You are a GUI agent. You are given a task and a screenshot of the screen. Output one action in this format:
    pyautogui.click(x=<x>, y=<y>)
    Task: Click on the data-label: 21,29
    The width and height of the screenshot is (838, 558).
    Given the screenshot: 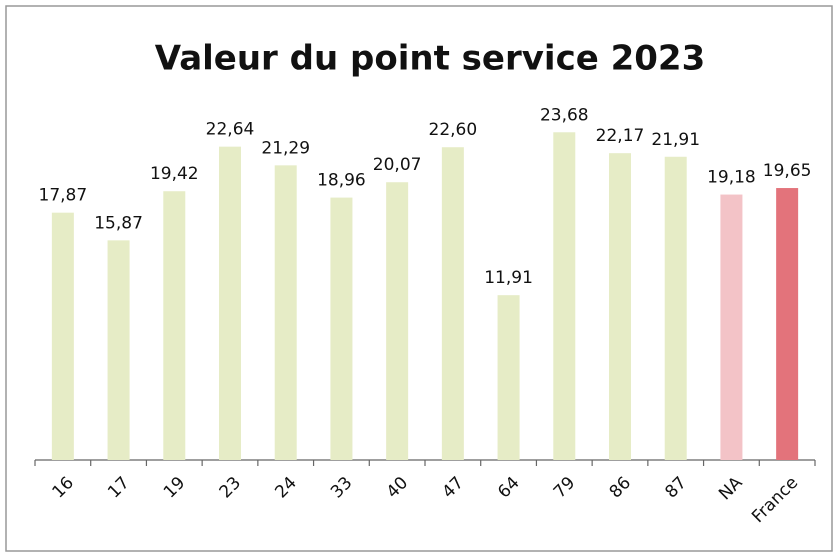 What is the action you would take?
    pyautogui.click(x=285, y=148)
    